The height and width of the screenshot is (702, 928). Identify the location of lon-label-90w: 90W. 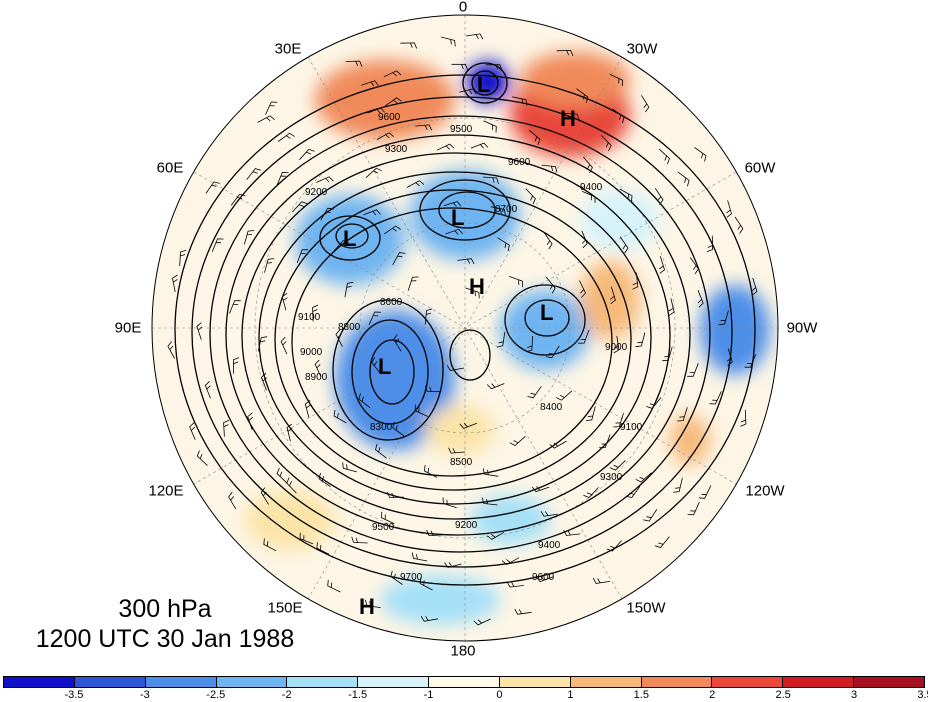
(802, 328).